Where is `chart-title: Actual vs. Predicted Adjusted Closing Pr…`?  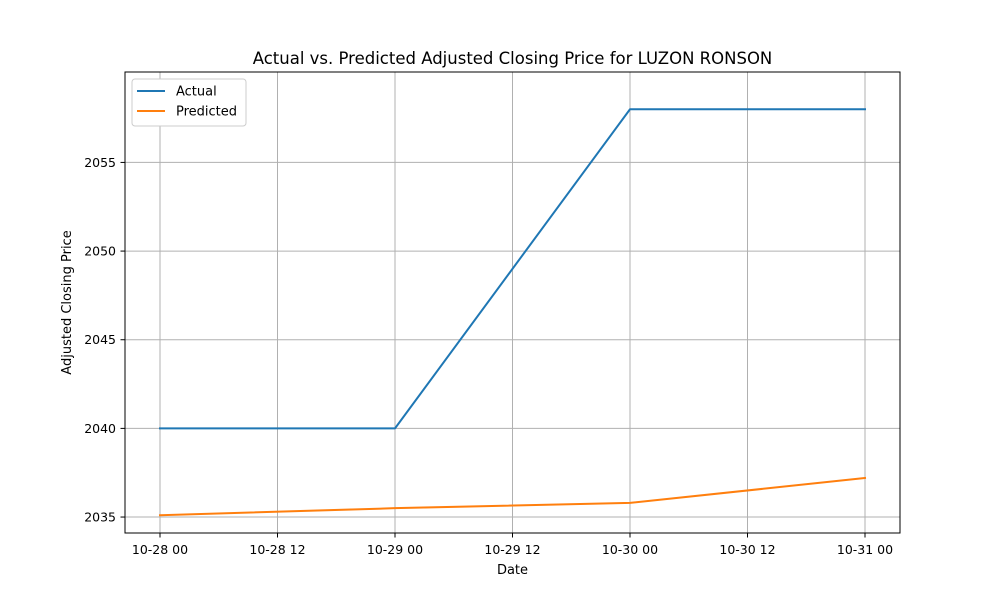 chart-title: Actual vs. Predicted Adjusted Closing Pr… is located at coordinates (513, 58).